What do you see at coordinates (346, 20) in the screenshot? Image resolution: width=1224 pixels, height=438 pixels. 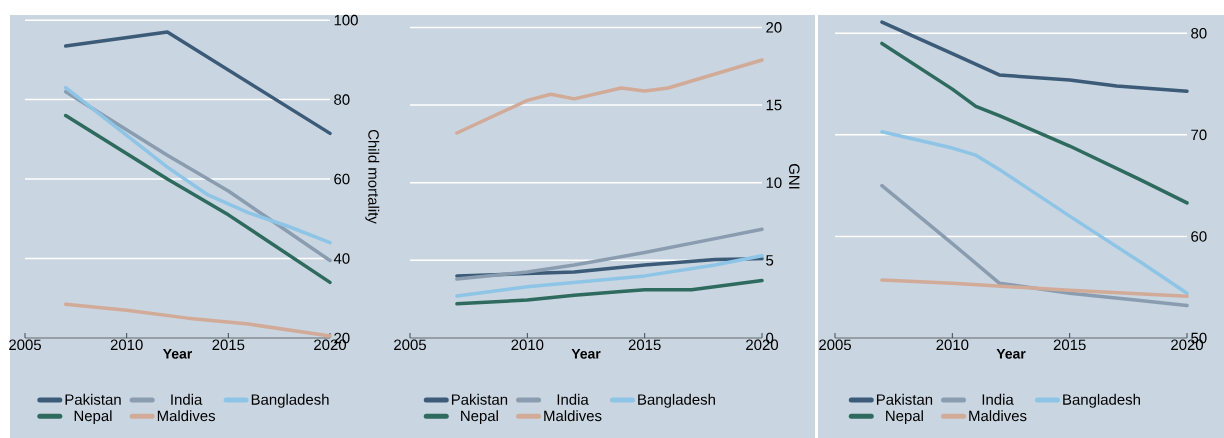 I see `y-tick-label: 100` at bounding box center [346, 20].